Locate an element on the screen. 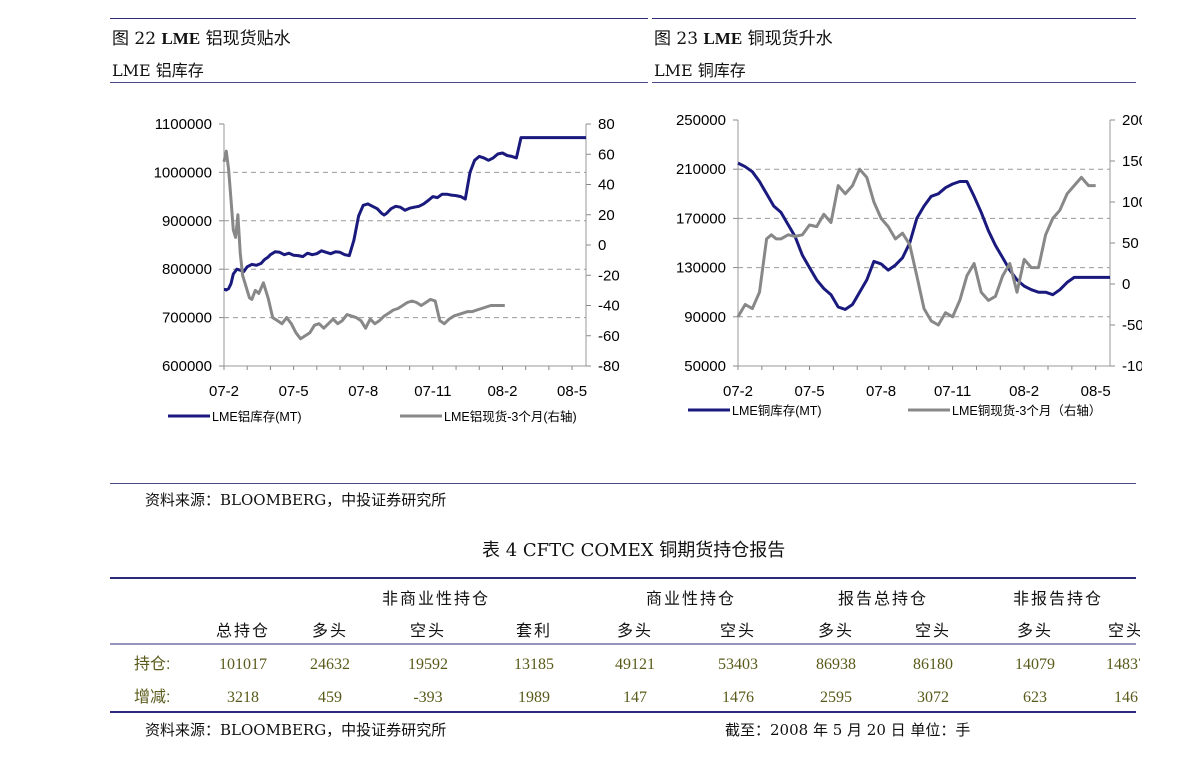 Image resolution: width=1191 pixels, height=759 pixels. y-right-tick-label: -40 is located at coordinates (609, 306).